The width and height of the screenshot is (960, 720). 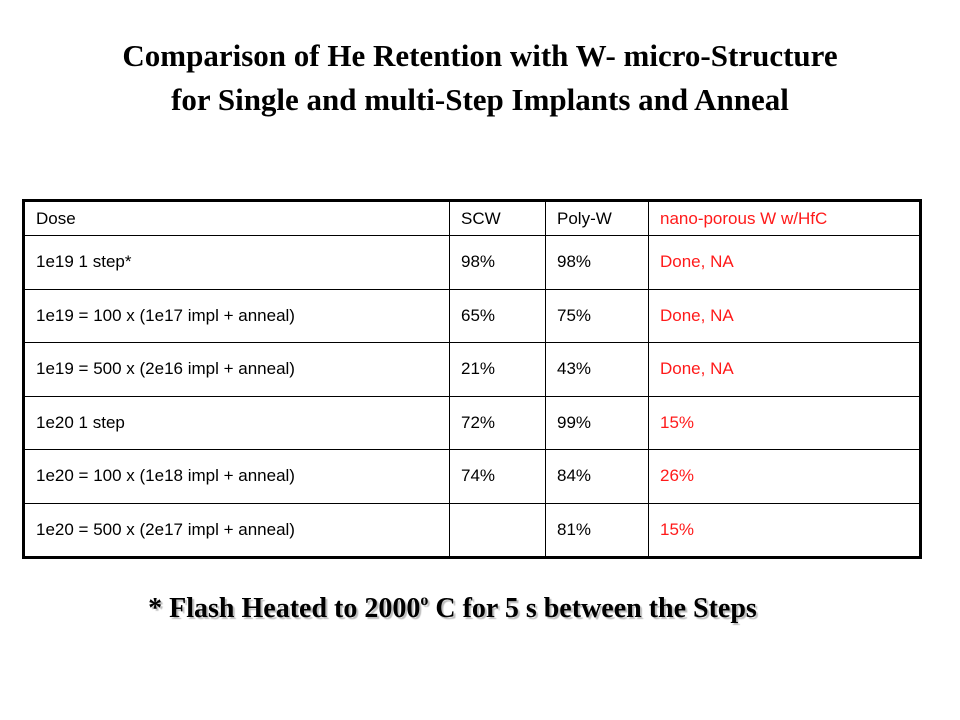 I want to click on table-cell: 1e20 = 100 x (1e18 impl + anneal), so click(x=236, y=476).